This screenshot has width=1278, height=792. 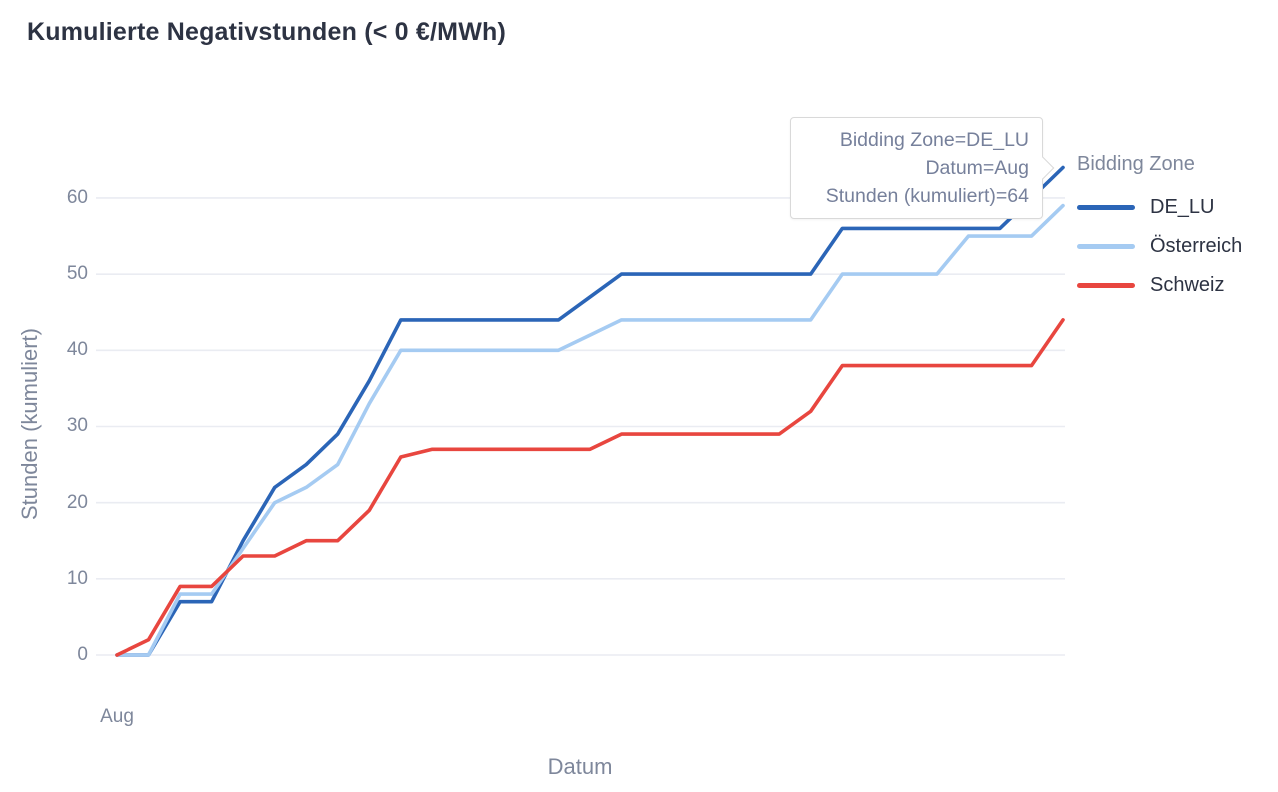 I want to click on legend-item-schweiz: Schweiz, so click(x=1177, y=285).